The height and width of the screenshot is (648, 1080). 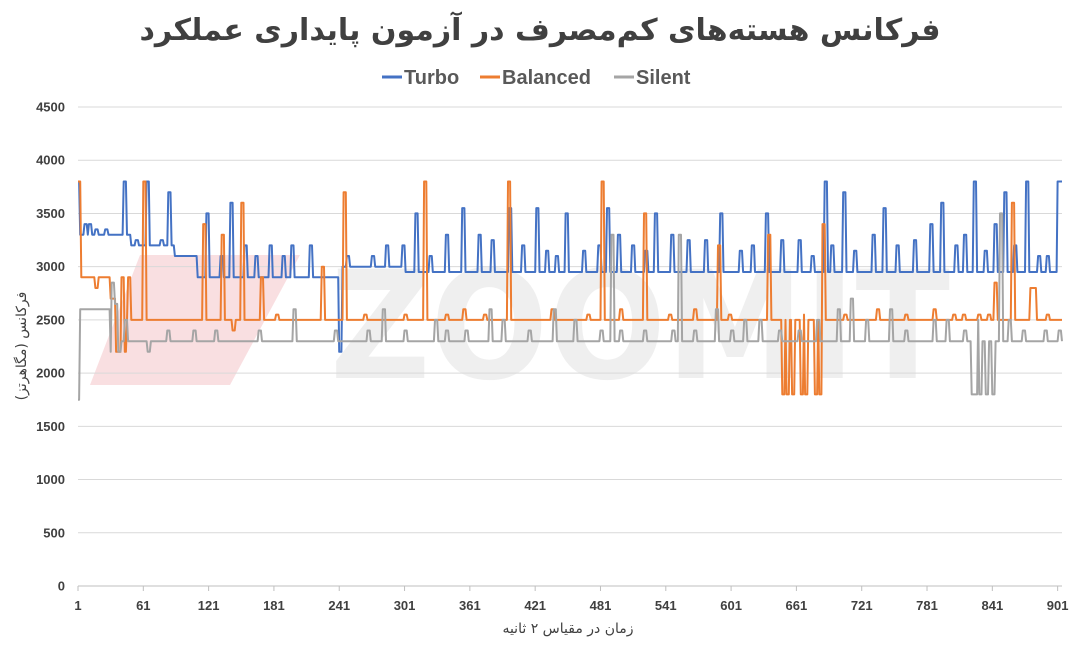 What do you see at coordinates (535, 605) in the screenshot?
I see `x-tick-label: 421` at bounding box center [535, 605].